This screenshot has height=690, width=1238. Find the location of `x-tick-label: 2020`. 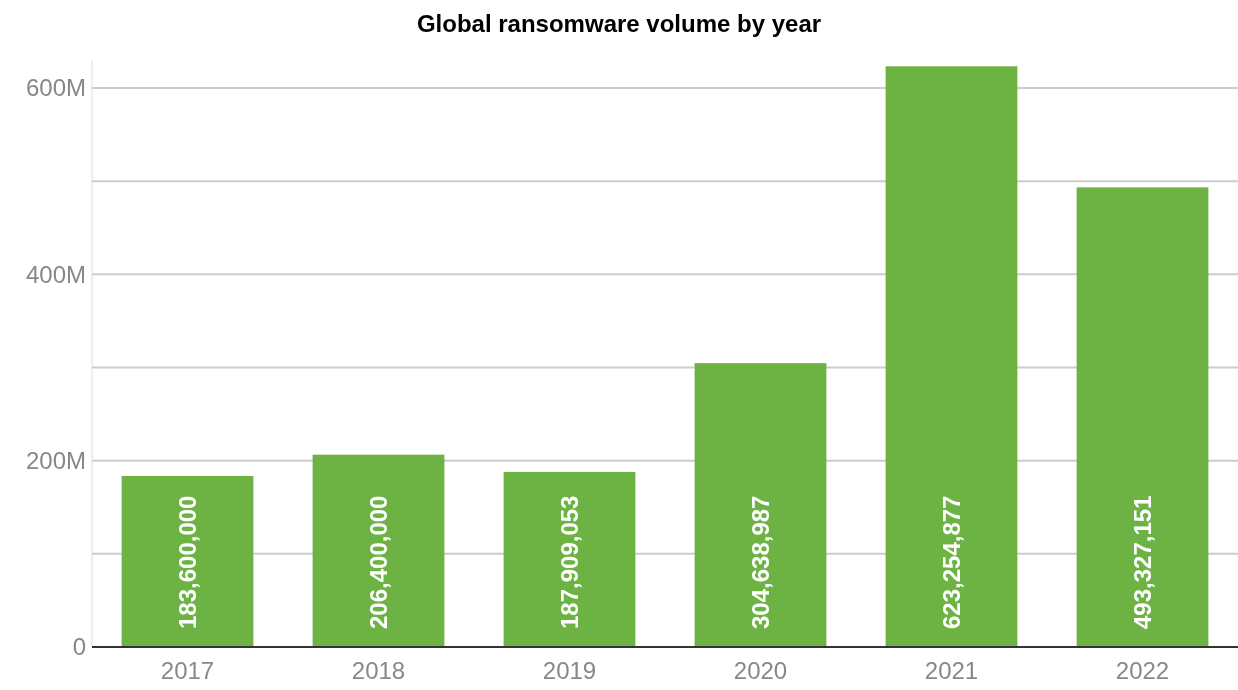

x-tick-label: 2020 is located at coordinates (760, 670).